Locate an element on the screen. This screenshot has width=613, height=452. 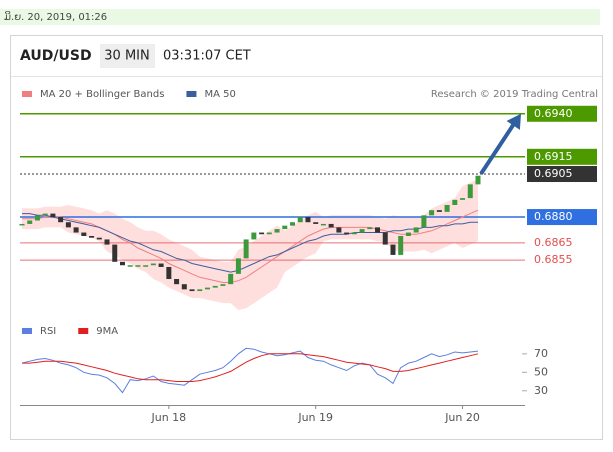
timestamp: ມິ.ຍ. 20, 2019, 01:26 is located at coordinates (55, 16).